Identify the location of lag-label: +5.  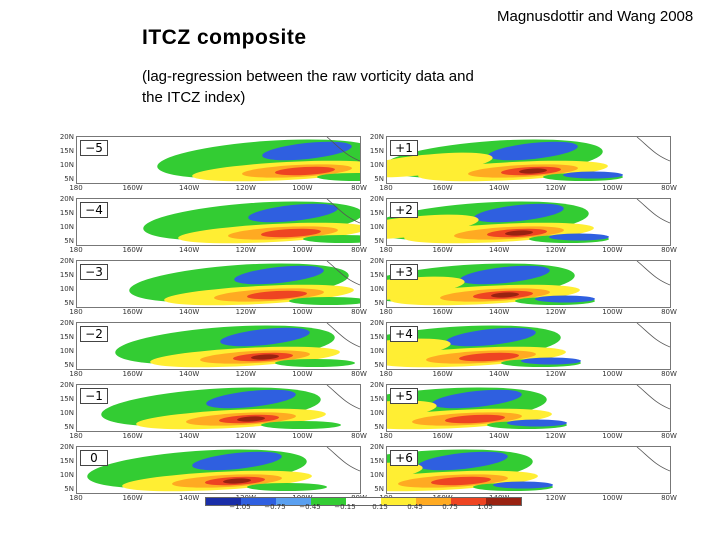
(404, 396).